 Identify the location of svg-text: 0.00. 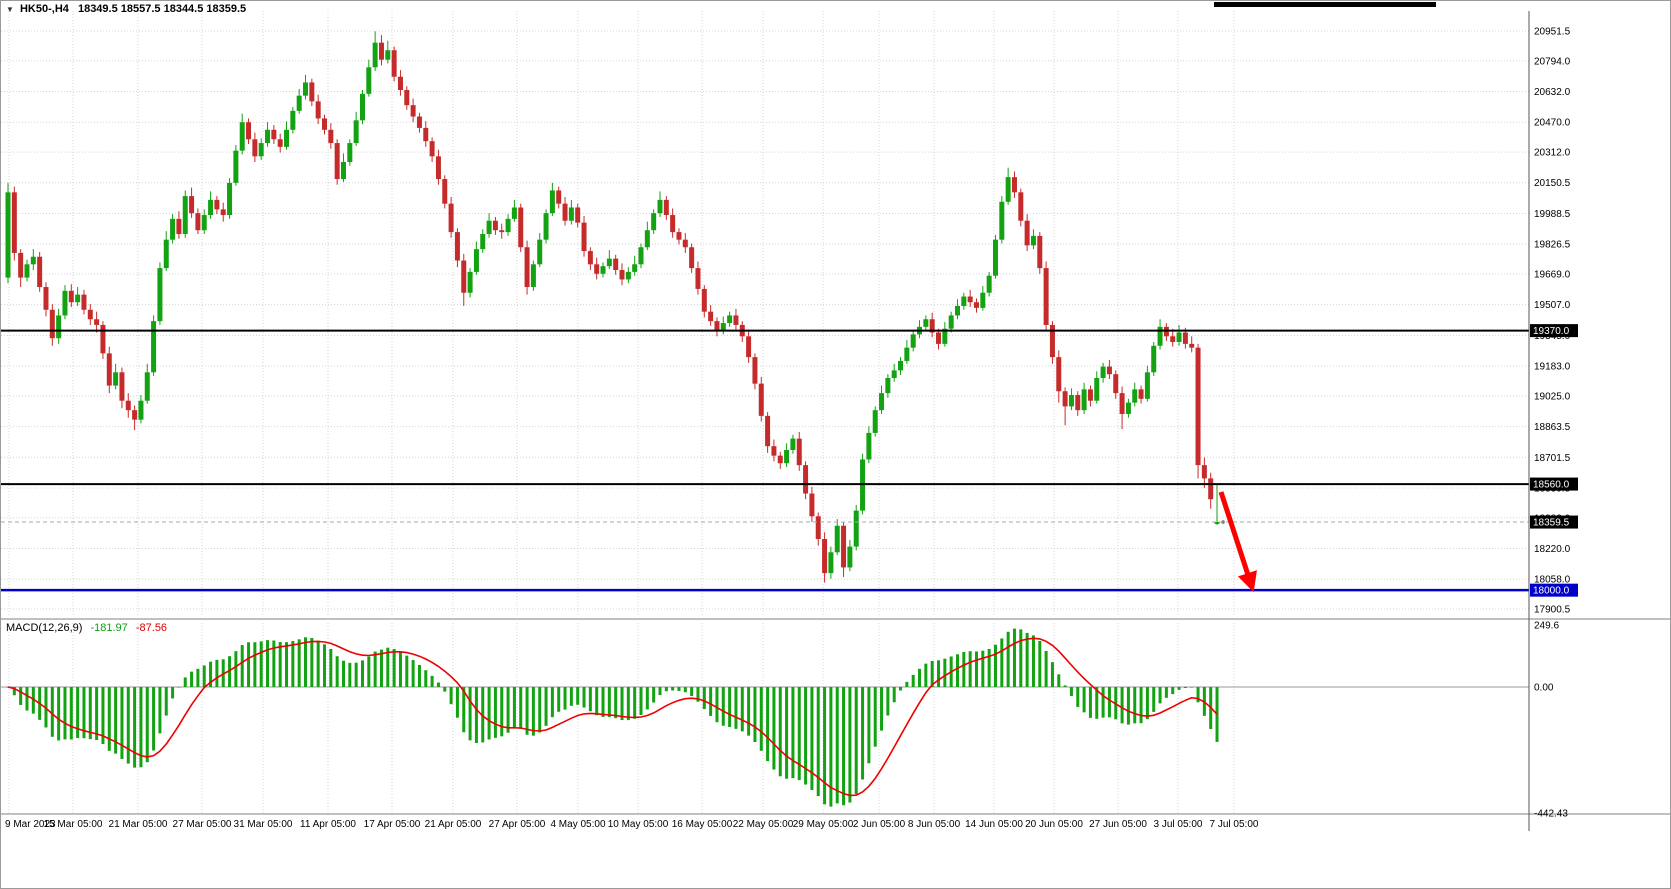
(1544, 688).